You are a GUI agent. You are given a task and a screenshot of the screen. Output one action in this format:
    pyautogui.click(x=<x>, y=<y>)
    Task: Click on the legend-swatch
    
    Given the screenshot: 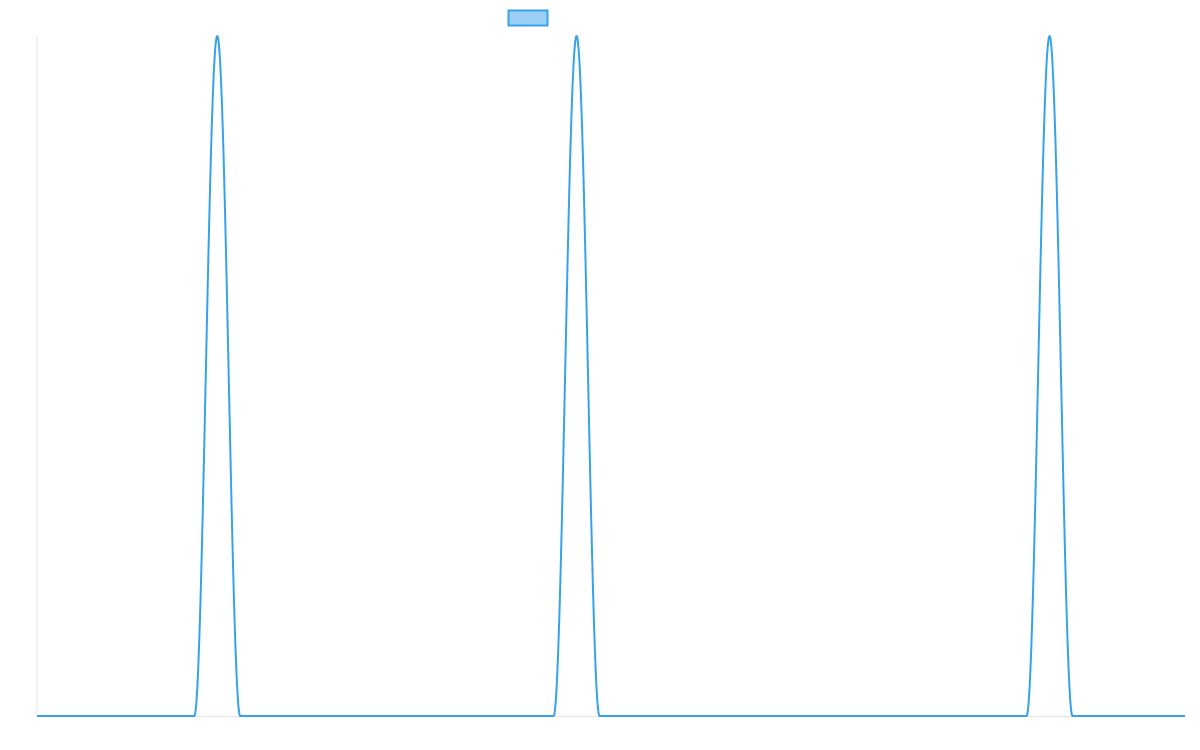 What is the action you would take?
    pyautogui.click(x=528, y=18)
    